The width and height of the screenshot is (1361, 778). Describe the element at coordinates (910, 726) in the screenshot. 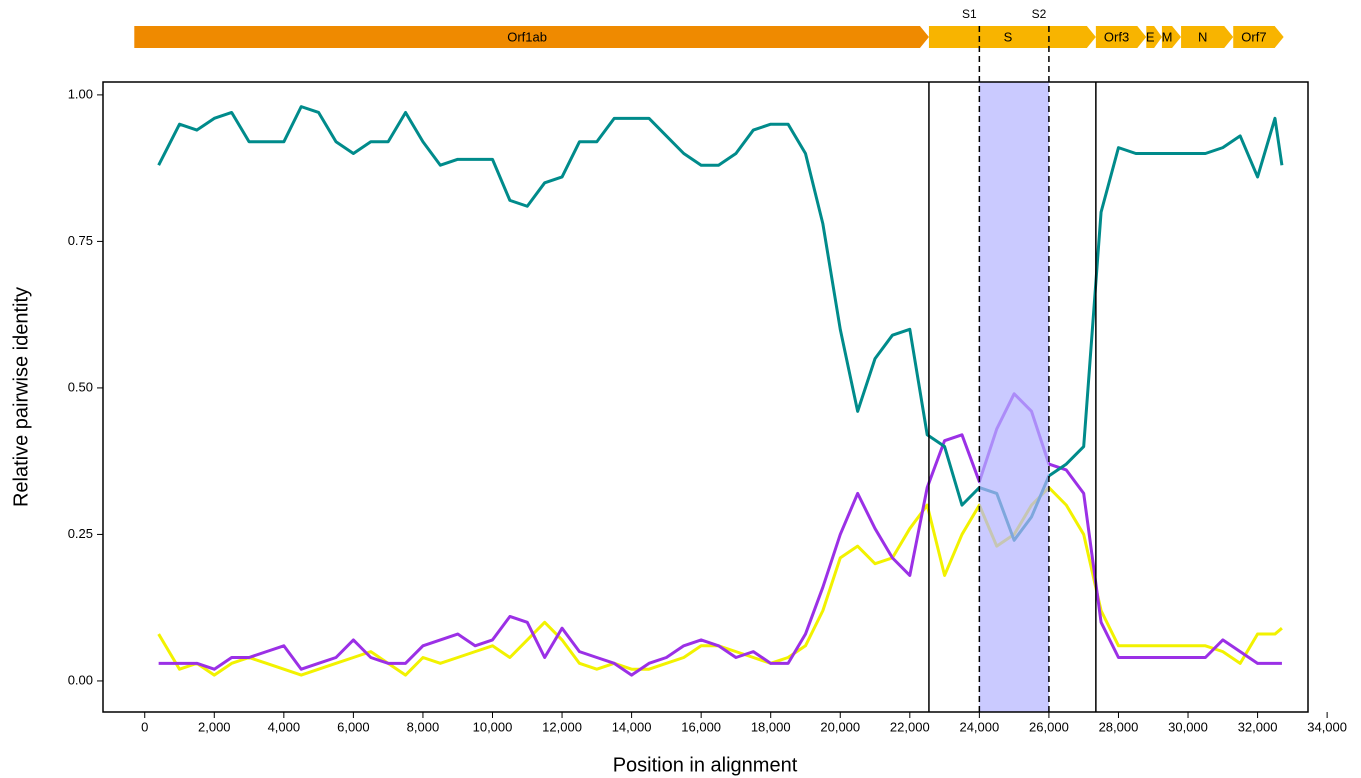

I see `x-tick-label: 22,000` at that location.